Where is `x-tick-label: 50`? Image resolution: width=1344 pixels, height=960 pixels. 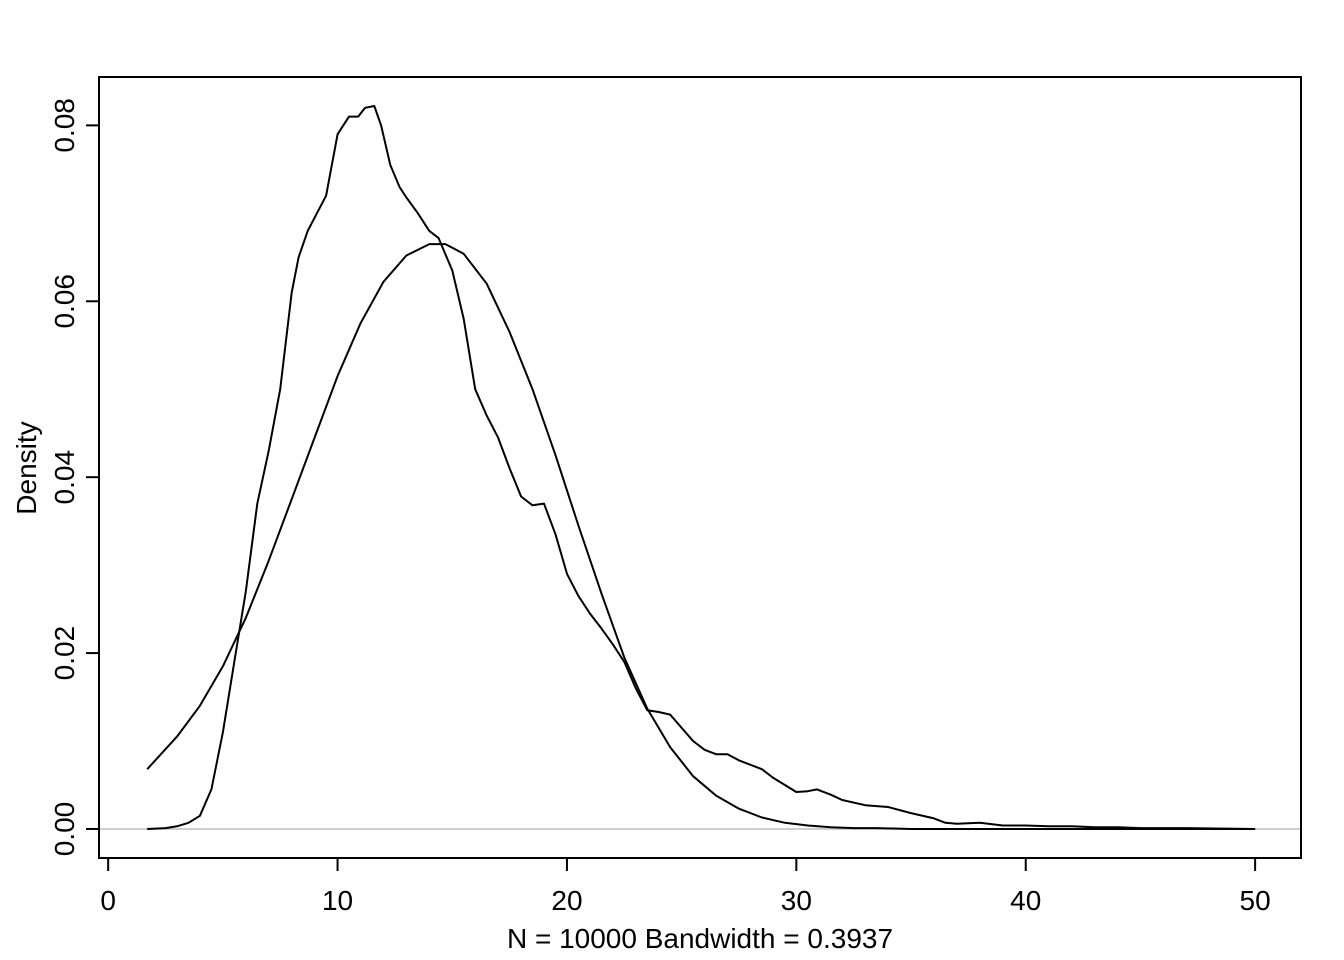
x-tick-label: 50 is located at coordinates (1255, 900).